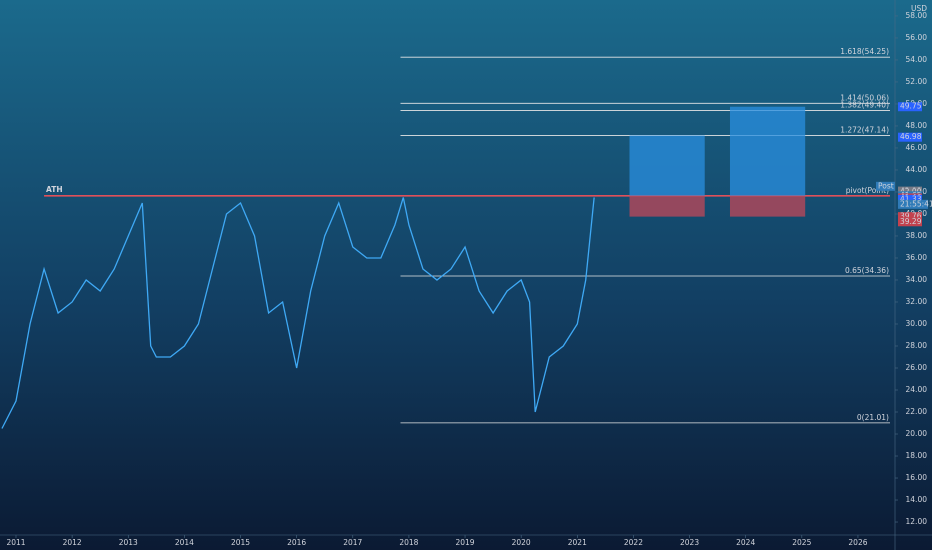 Image resolution: width=932 pixels, height=550 pixels. Describe the element at coordinates (917, 301) in the screenshot. I see `y-tick-label: 32.00` at that location.